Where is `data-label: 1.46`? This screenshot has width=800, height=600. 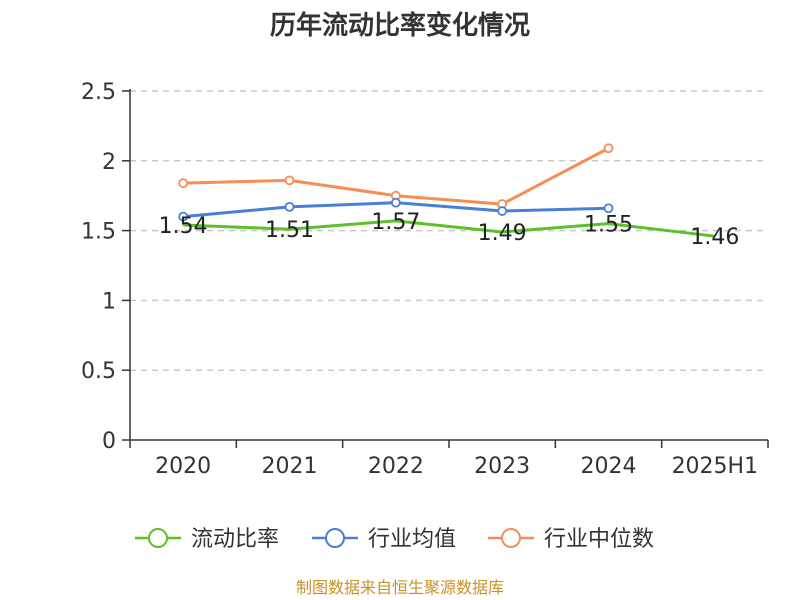
data-label: 1.46 is located at coordinates (714, 237).